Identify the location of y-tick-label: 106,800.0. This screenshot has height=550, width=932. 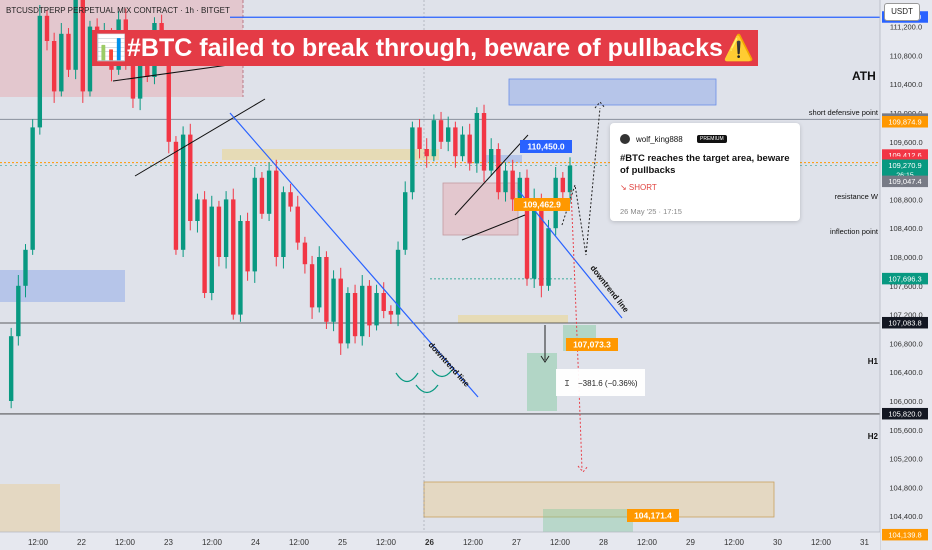
(905, 343).